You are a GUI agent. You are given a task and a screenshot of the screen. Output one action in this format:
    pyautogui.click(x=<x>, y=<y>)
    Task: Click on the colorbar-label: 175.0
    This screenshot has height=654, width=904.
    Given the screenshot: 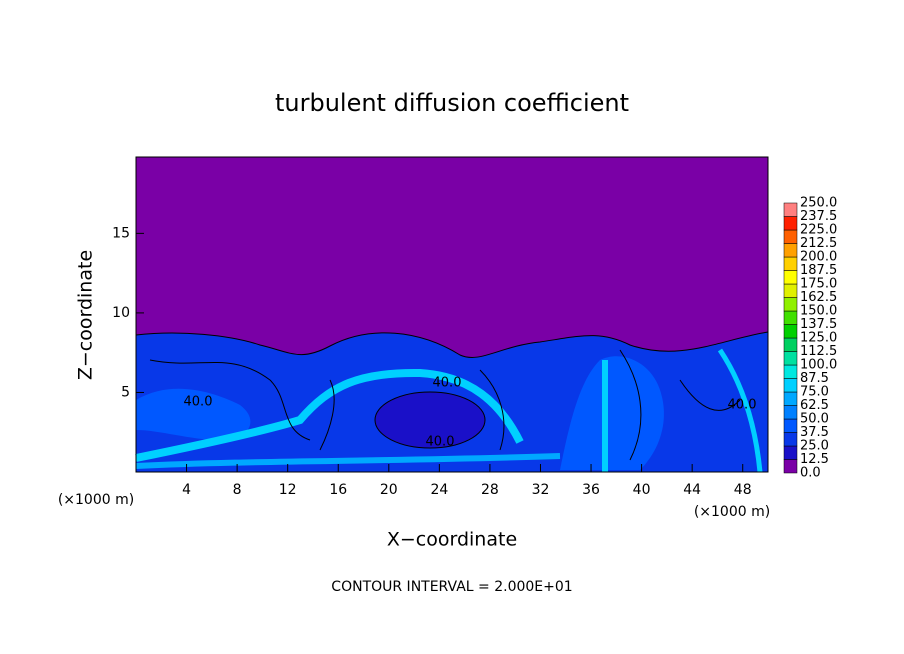 What is the action you would take?
    pyautogui.click(x=818, y=284)
    